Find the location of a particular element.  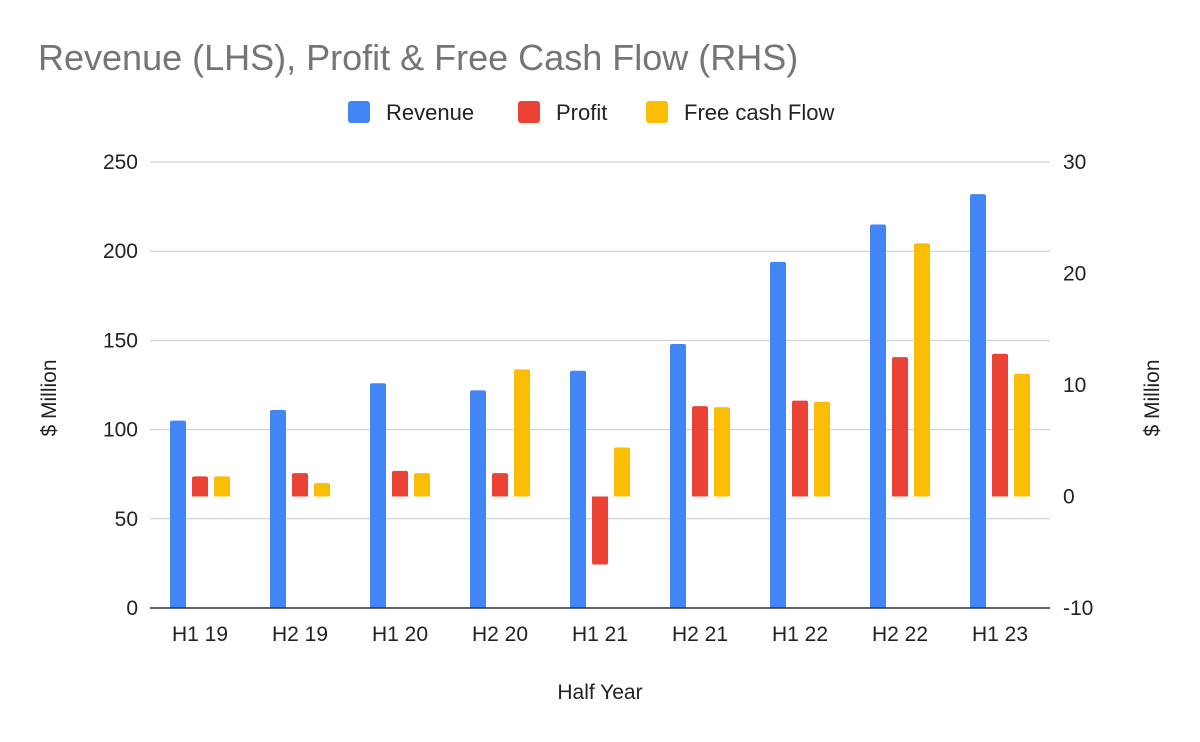

x-tick-label: H1 20 is located at coordinates (400, 634).